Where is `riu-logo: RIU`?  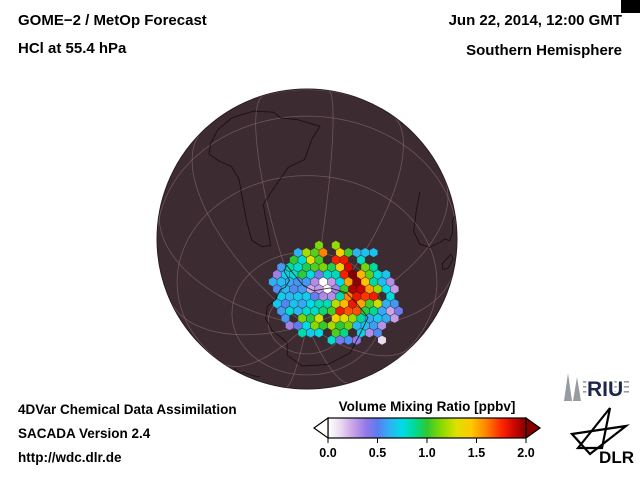 riu-logo: RIU is located at coordinates (596, 388).